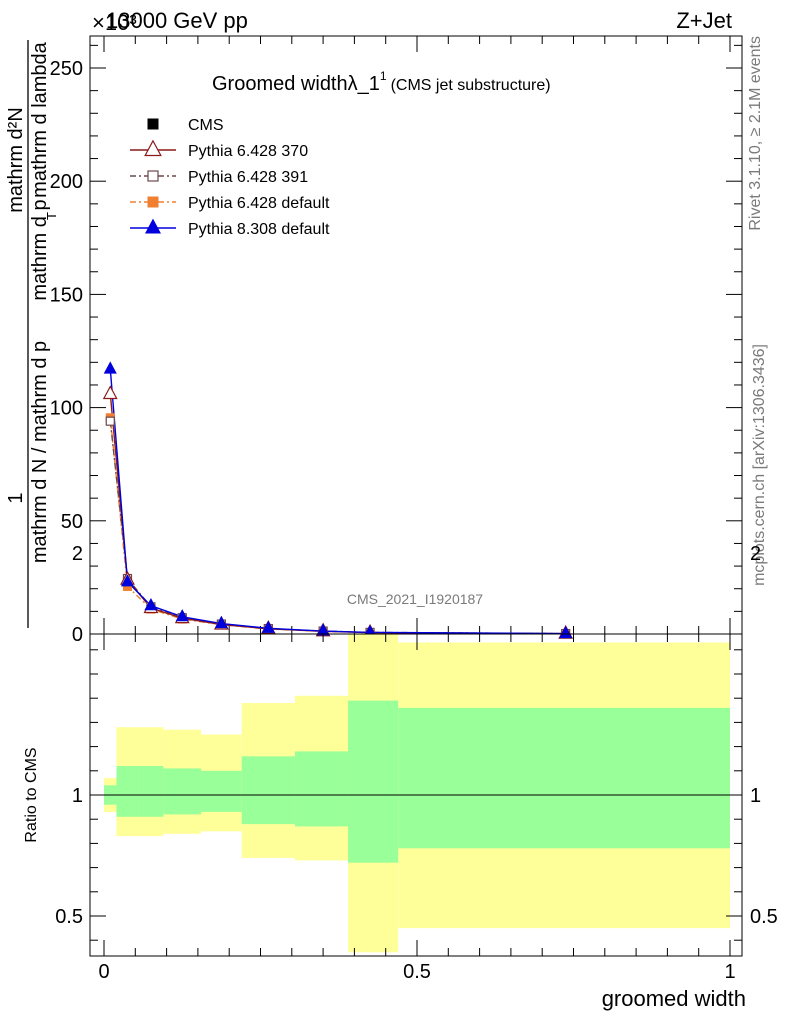 The width and height of the screenshot is (786, 1024). What do you see at coordinates (417, 972) in the screenshot?
I see `x-tick-label: 0.5` at bounding box center [417, 972].